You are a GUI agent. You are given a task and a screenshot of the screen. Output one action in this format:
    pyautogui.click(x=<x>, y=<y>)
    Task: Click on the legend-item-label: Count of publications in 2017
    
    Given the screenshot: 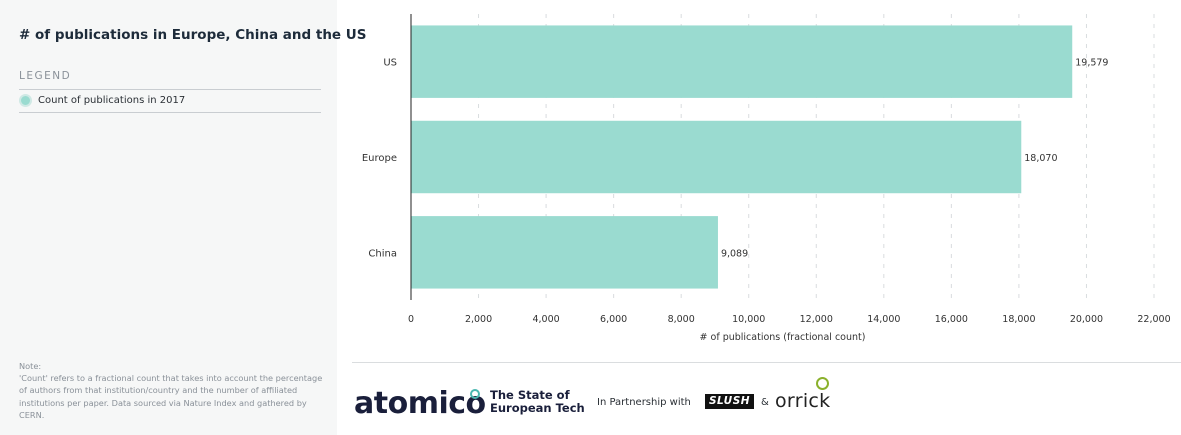 What is the action you would take?
    pyautogui.click(x=112, y=100)
    